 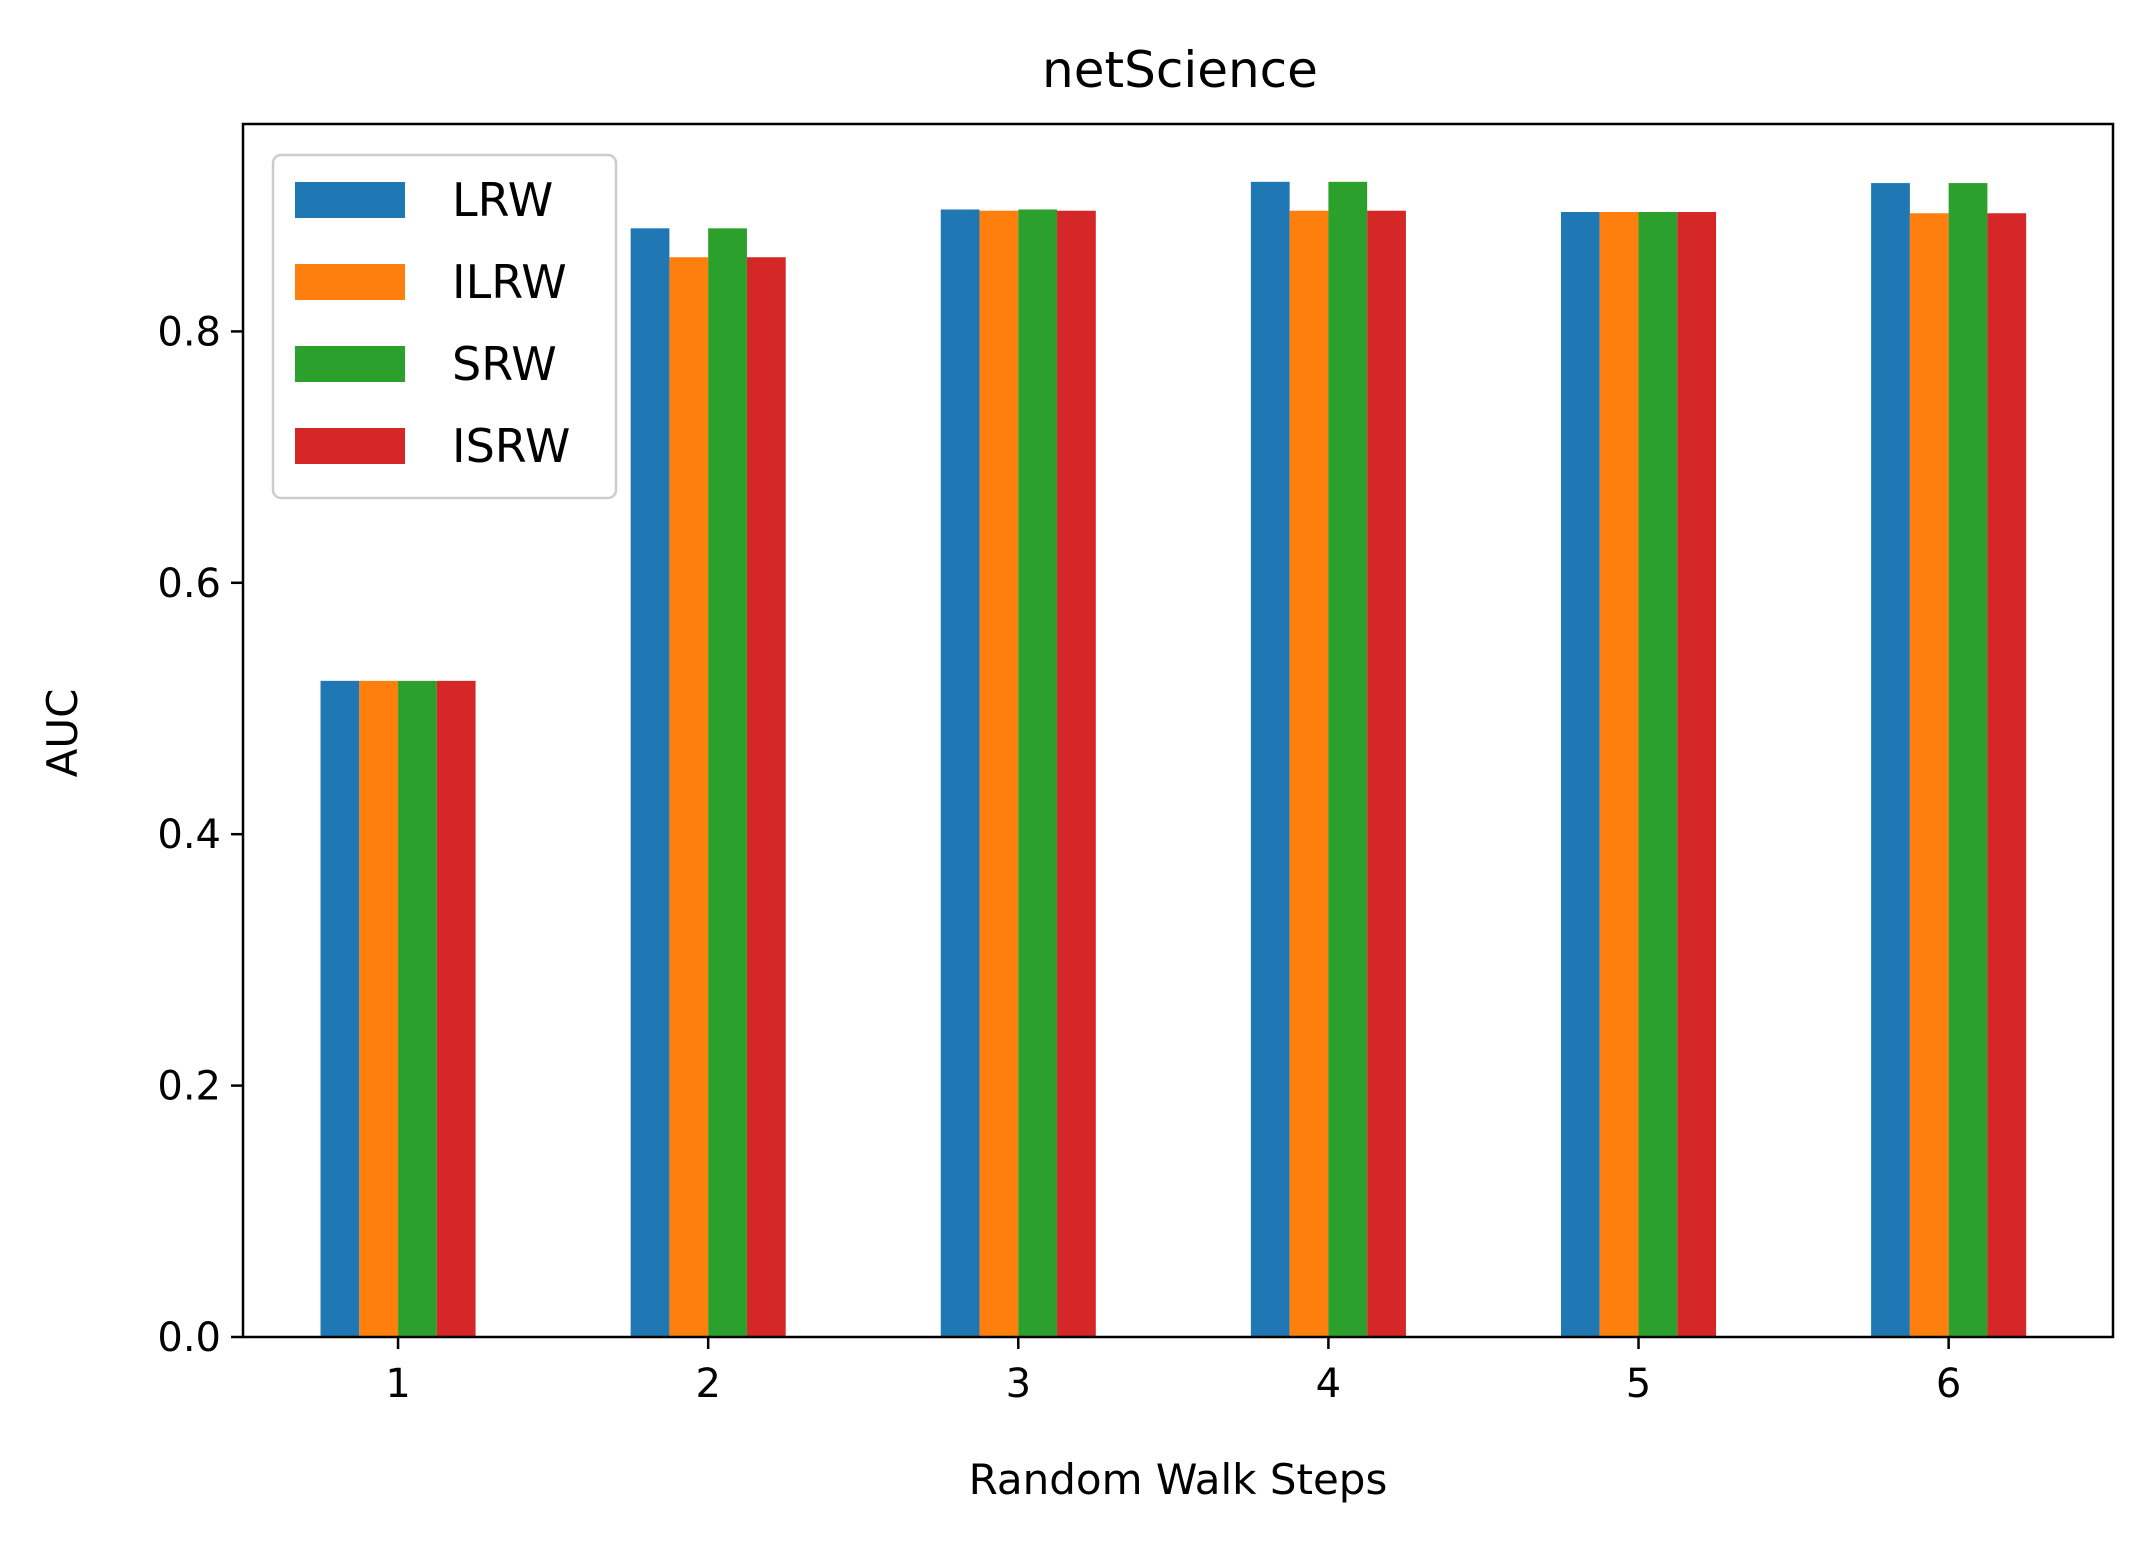 What do you see at coordinates (189, 1087) in the screenshot?
I see `y-tick-label: 0.2` at bounding box center [189, 1087].